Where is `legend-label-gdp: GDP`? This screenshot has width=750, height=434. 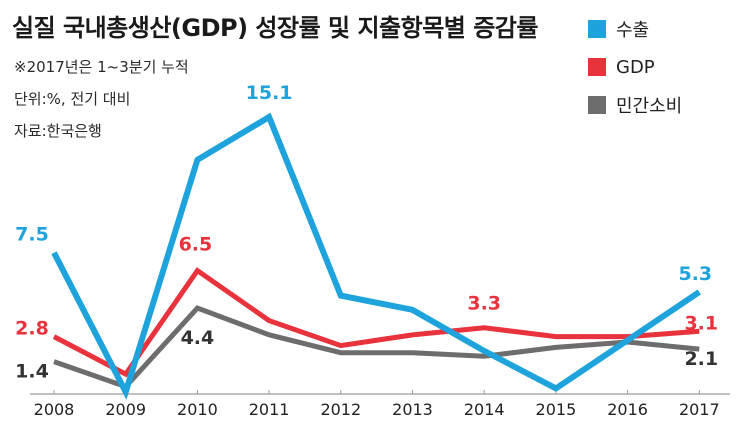 legend-label-gdp: GDP is located at coordinates (635, 67).